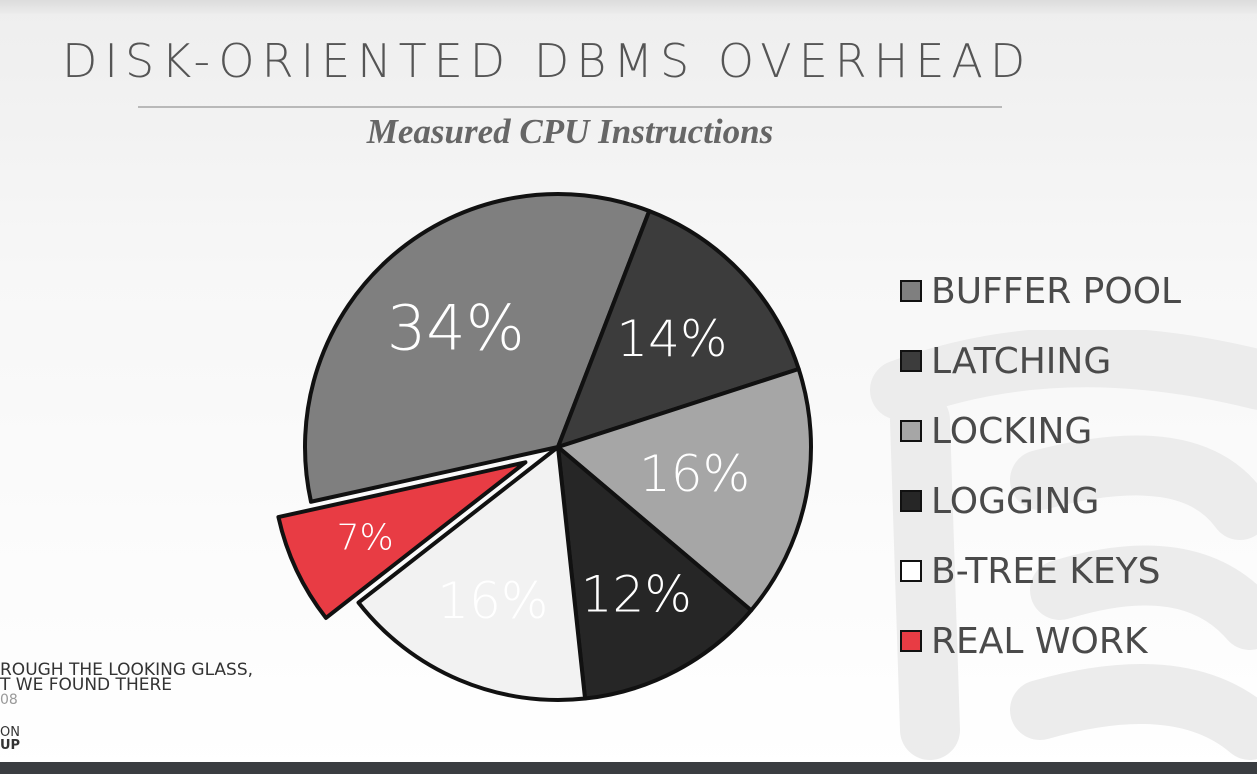  Describe the element at coordinates (911, 571) in the screenshot. I see `legend-swatch-btree-keys` at that location.